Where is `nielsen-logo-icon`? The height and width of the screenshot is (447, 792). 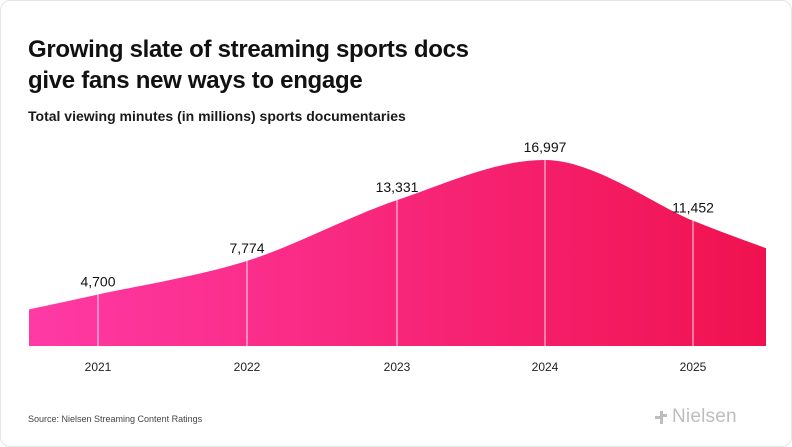
nielsen-logo-icon is located at coordinates (661, 417).